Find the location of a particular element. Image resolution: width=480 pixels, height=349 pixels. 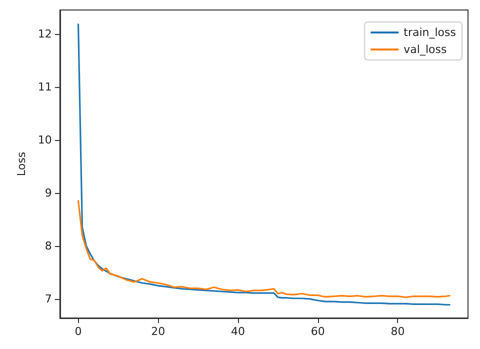

y-tick-label: 12 is located at coordinates (45, 33).